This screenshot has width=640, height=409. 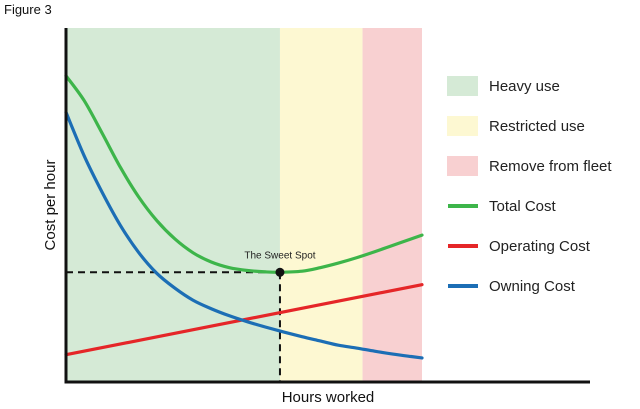 What do you see at coordinates (50, 205) in the screenshot?
I see `y-axis-label: Cost per hour` at bounding box center [50, 205].